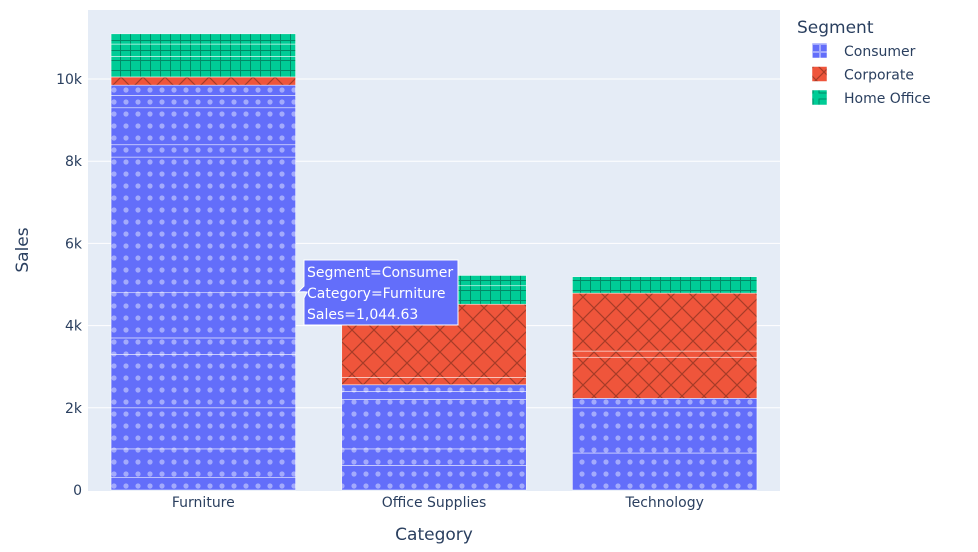 The image size is (978, 552). Describe the element at coordinates (203, 503) in the screenshot. I see `x-tick-label: Furniture` at that location.